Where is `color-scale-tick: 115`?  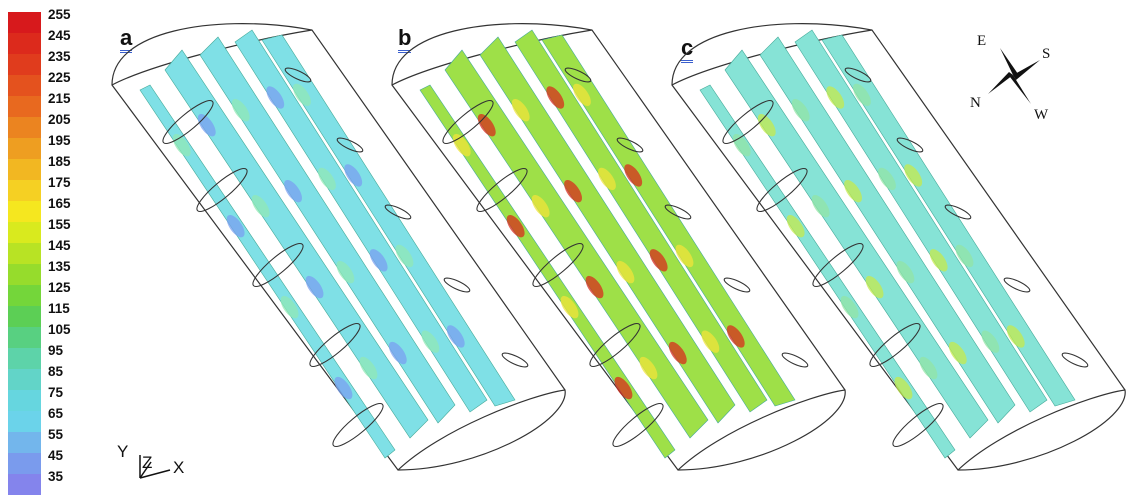
color-scale-tick: 115 is located at coordinates (59, 308).